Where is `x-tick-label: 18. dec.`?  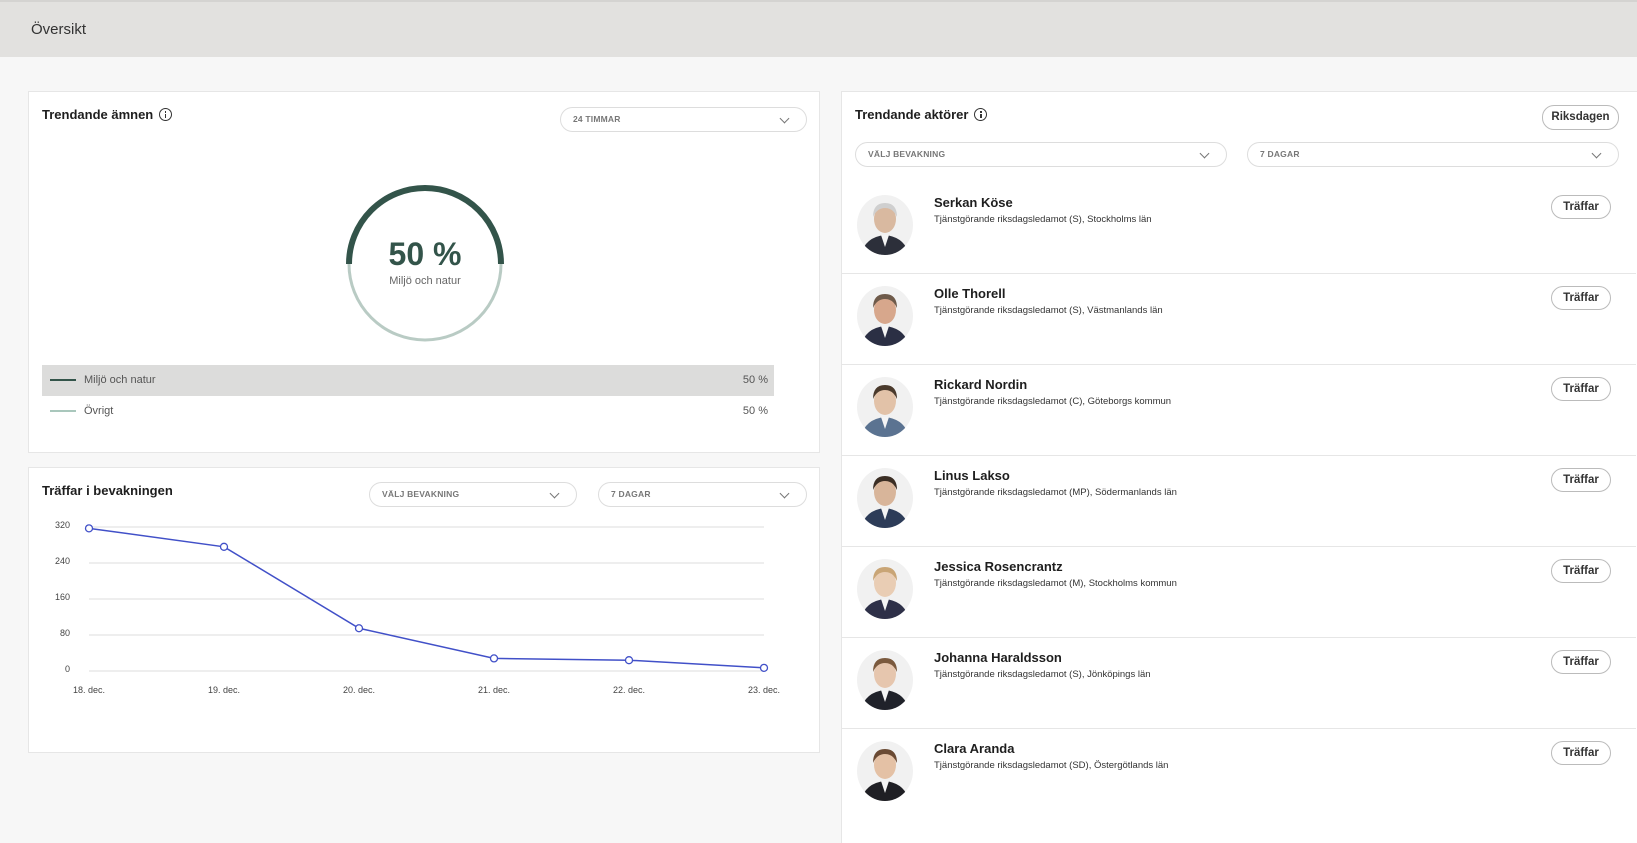 x-tick-label: 18. dec. is located at coordinates (89, 690).